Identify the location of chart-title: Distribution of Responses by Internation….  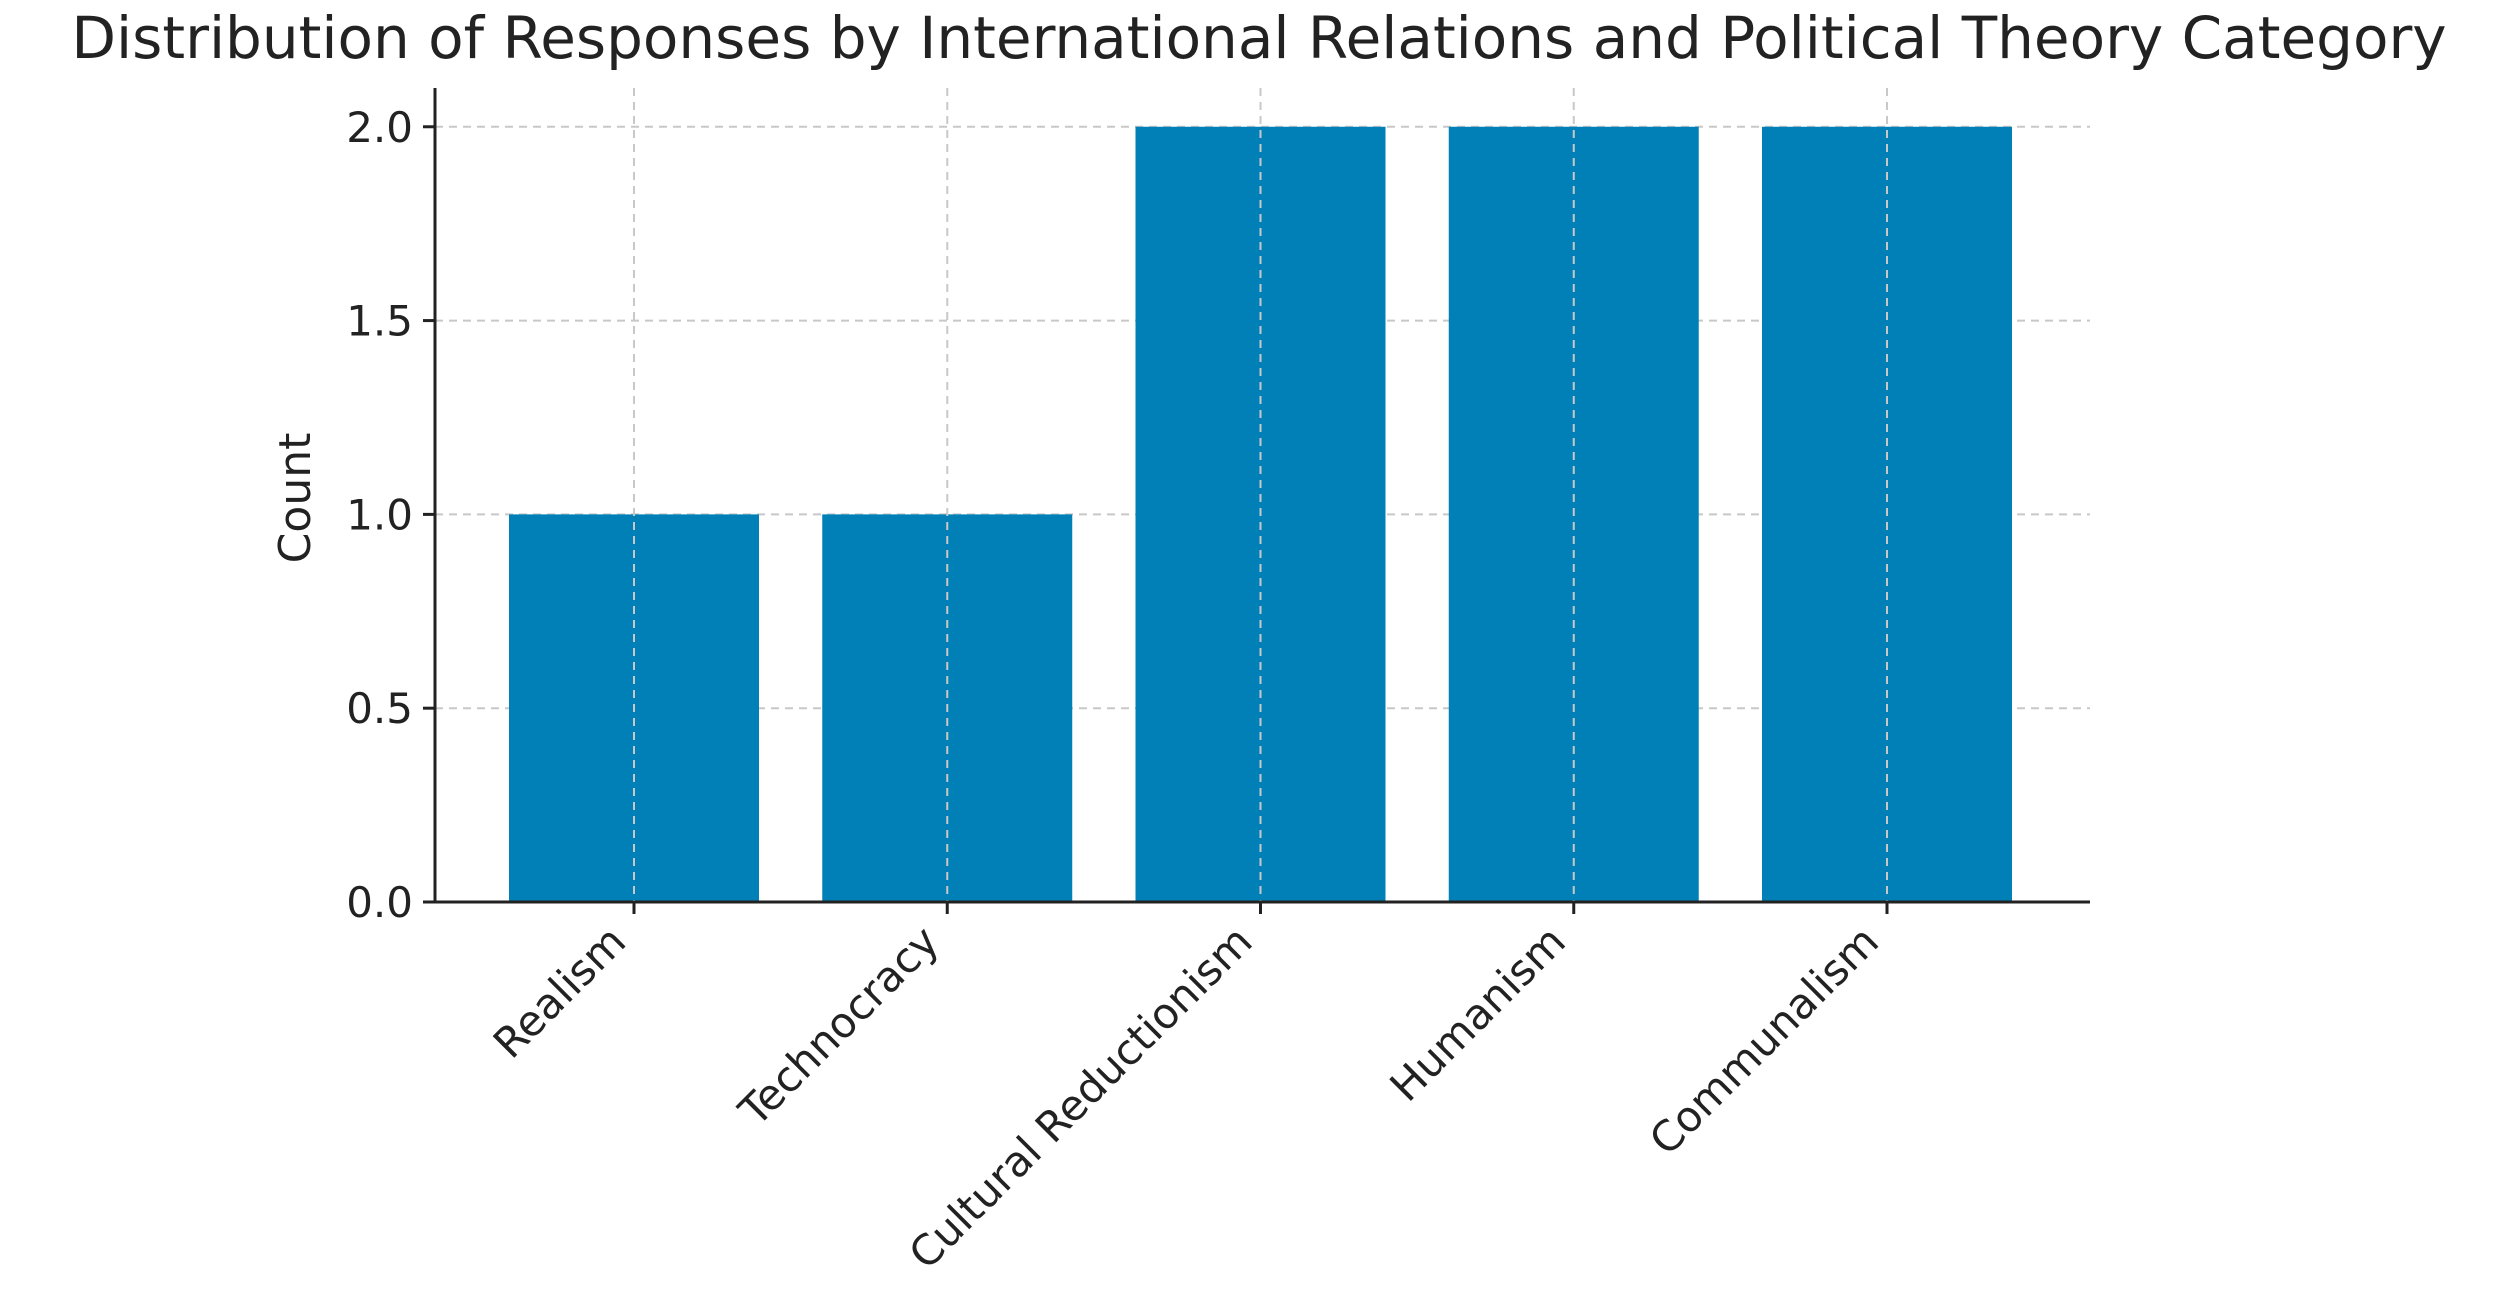
(1258, 38).